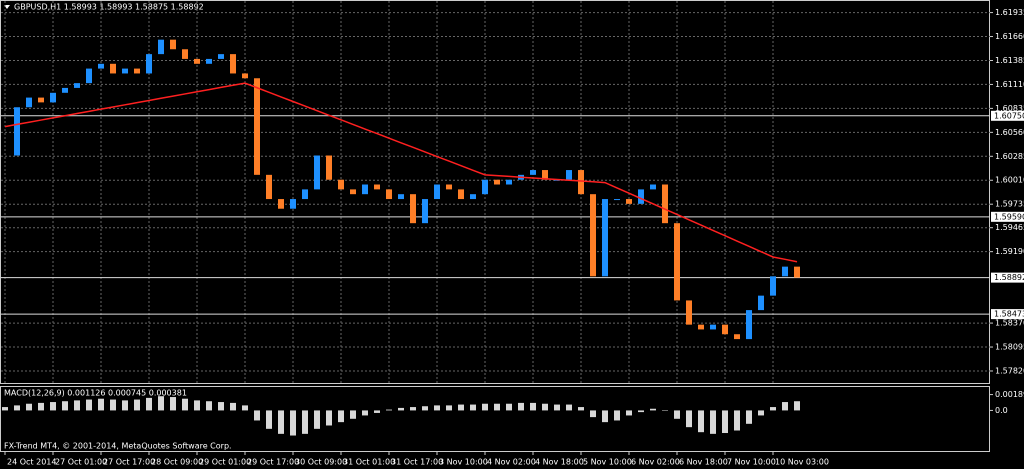 The height and width of the screenshot is (469, 1024). What do you see at coordinates (1009, 216) in the screenshot?
I see `level-label: 1.59590` at bounding box center [1009, 216].